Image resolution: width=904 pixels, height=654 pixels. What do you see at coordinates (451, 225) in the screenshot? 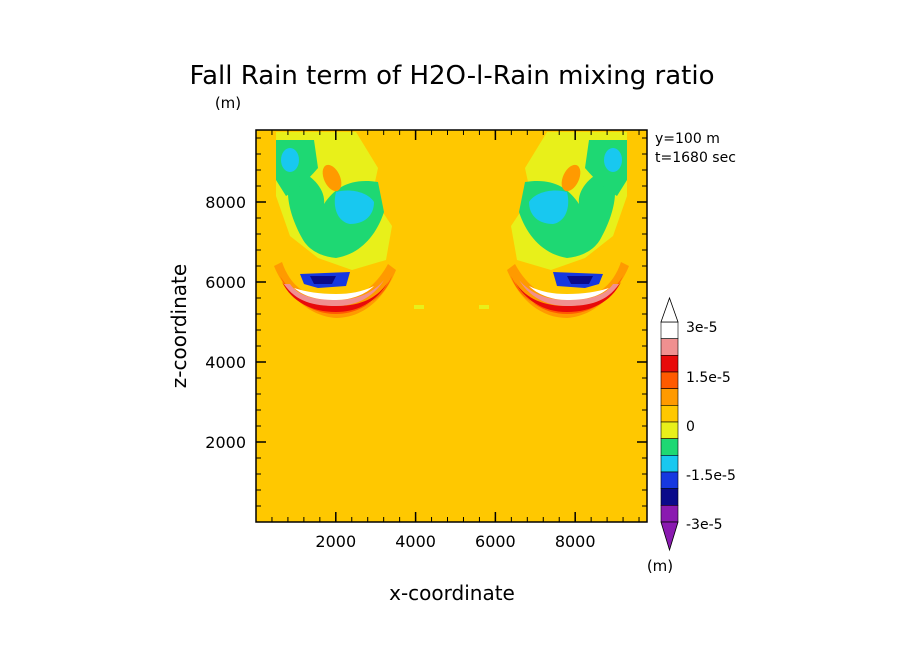
I see `contour-fields` at bounding box center [451, 225].